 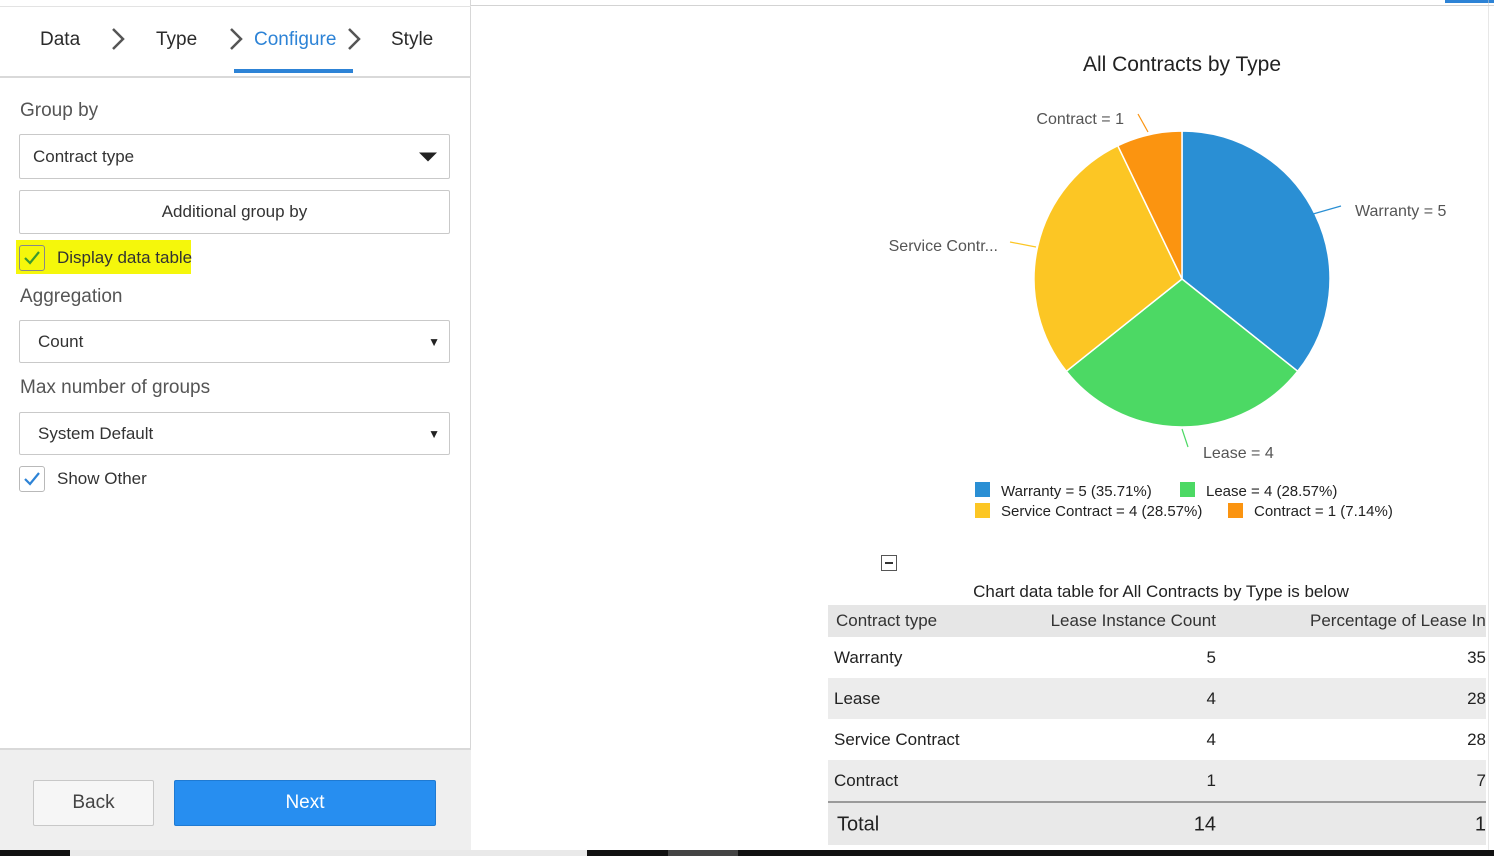 I want to click on pie-slice-lease, so click(x=1182, y=353).